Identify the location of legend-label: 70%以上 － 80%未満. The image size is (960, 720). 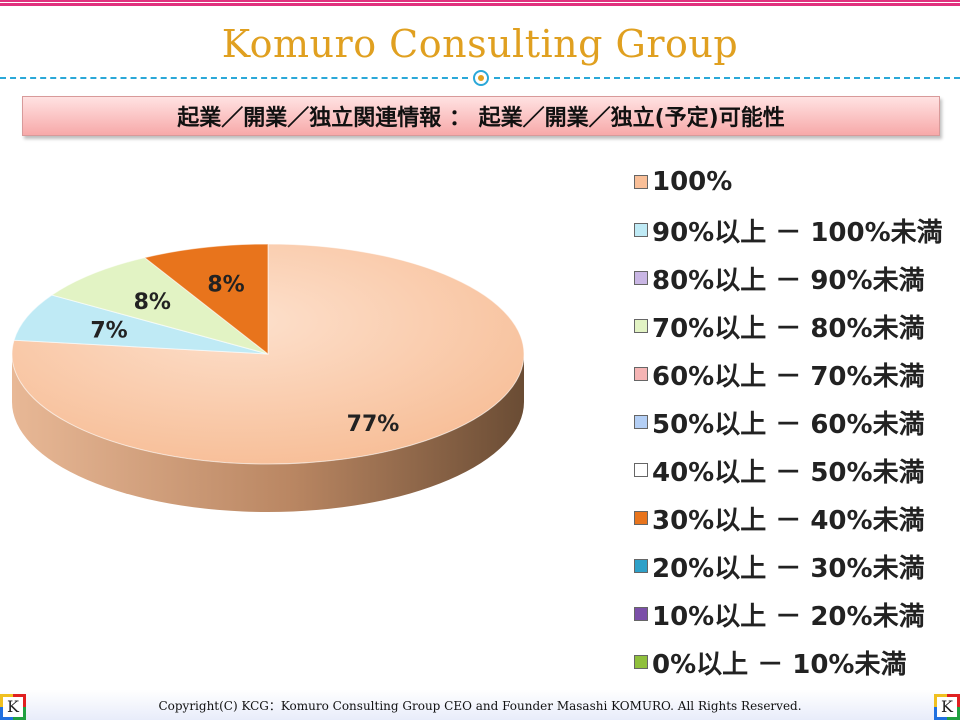
(788, 328).